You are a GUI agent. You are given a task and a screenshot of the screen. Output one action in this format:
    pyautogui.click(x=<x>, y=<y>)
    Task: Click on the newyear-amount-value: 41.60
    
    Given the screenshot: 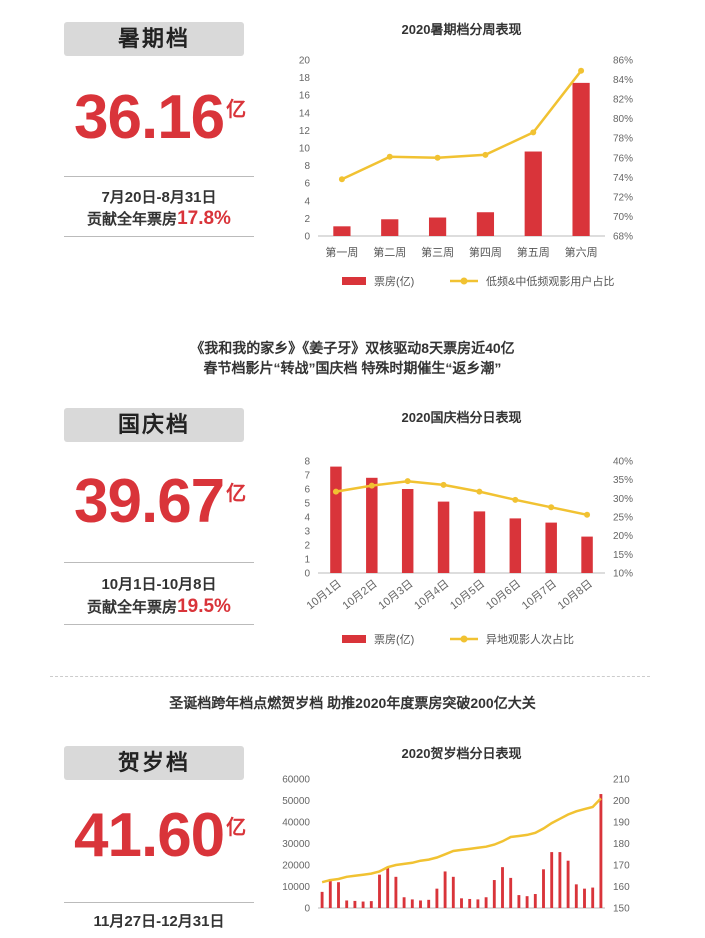 What is the action you would take?
    pyautogui.click(x=149, y=835)
    